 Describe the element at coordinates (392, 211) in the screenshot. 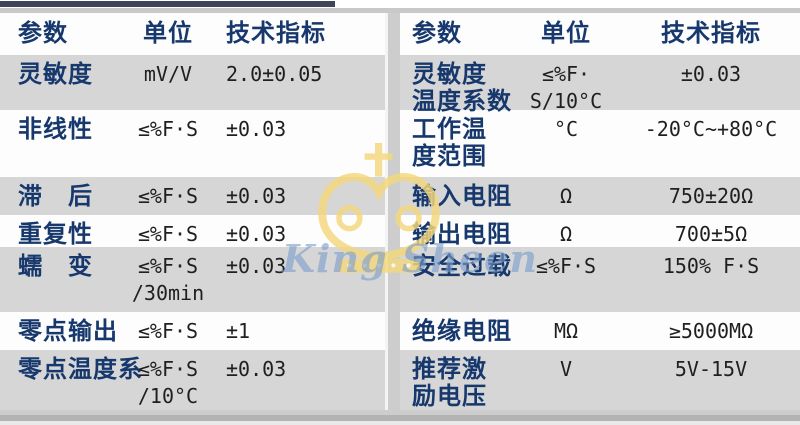

I see `table-gap-divider` at that location.